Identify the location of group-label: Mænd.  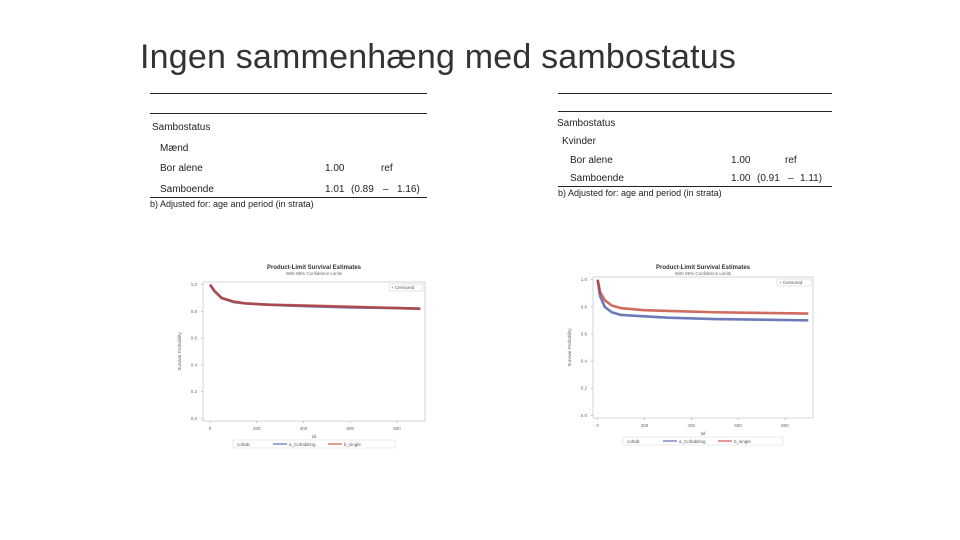
(174, 148).